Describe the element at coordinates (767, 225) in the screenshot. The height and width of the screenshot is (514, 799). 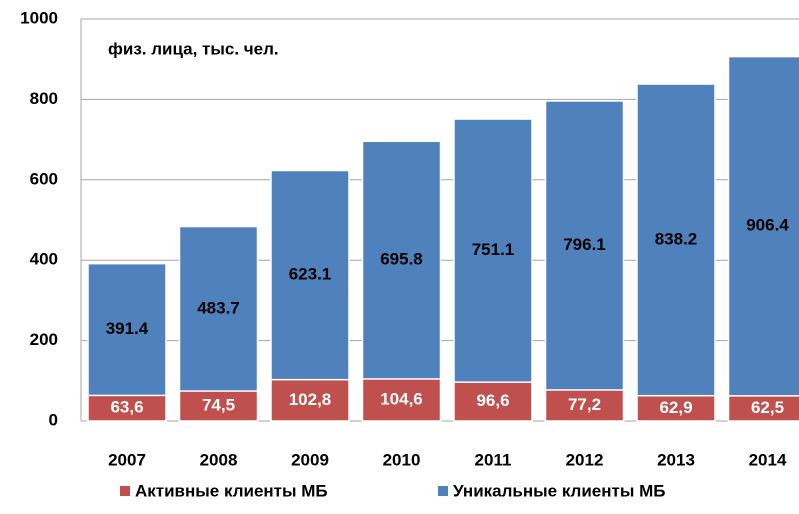
I see `value-label: 906.4` at that location.